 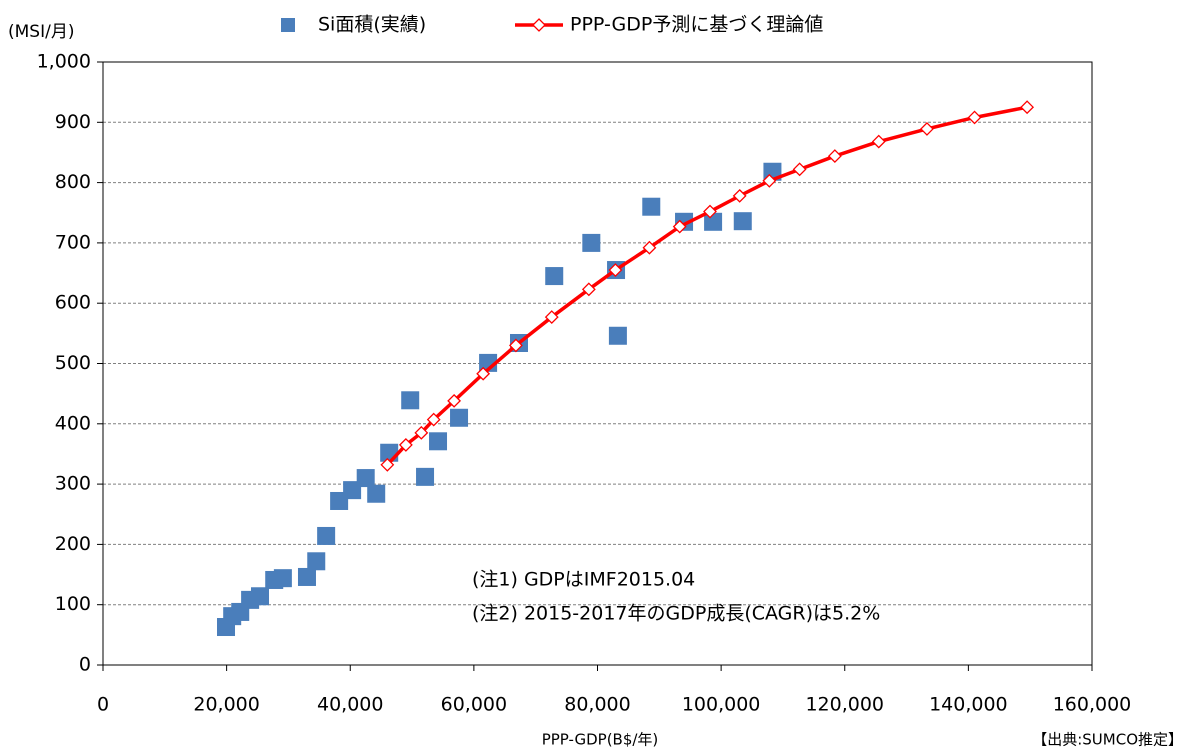 What do you see at coordinates (64, 62) in the screenshot?
I see `y-tick-label: 1,000` at bounding box center [64, 62].